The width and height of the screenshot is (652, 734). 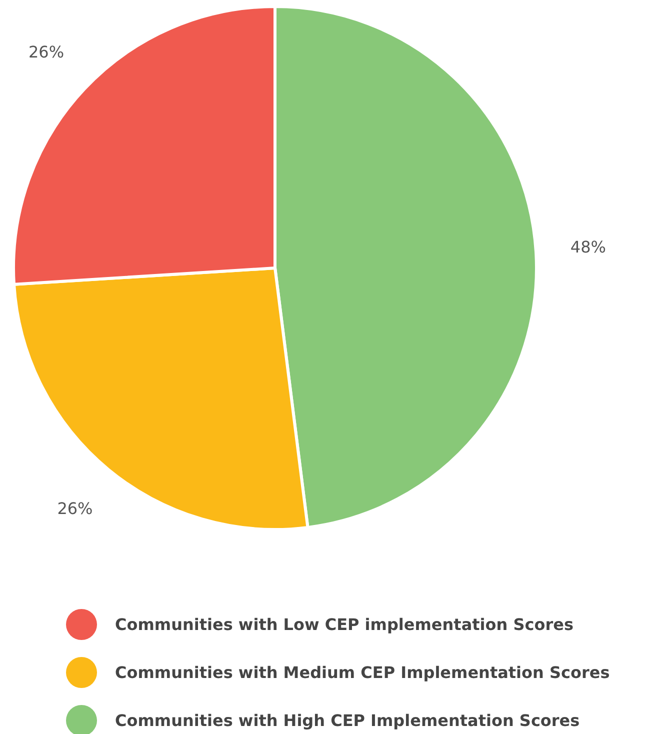 I want to click on legend-label: Communities with Low CEP implementation Scores, so click(x=344, y=624).